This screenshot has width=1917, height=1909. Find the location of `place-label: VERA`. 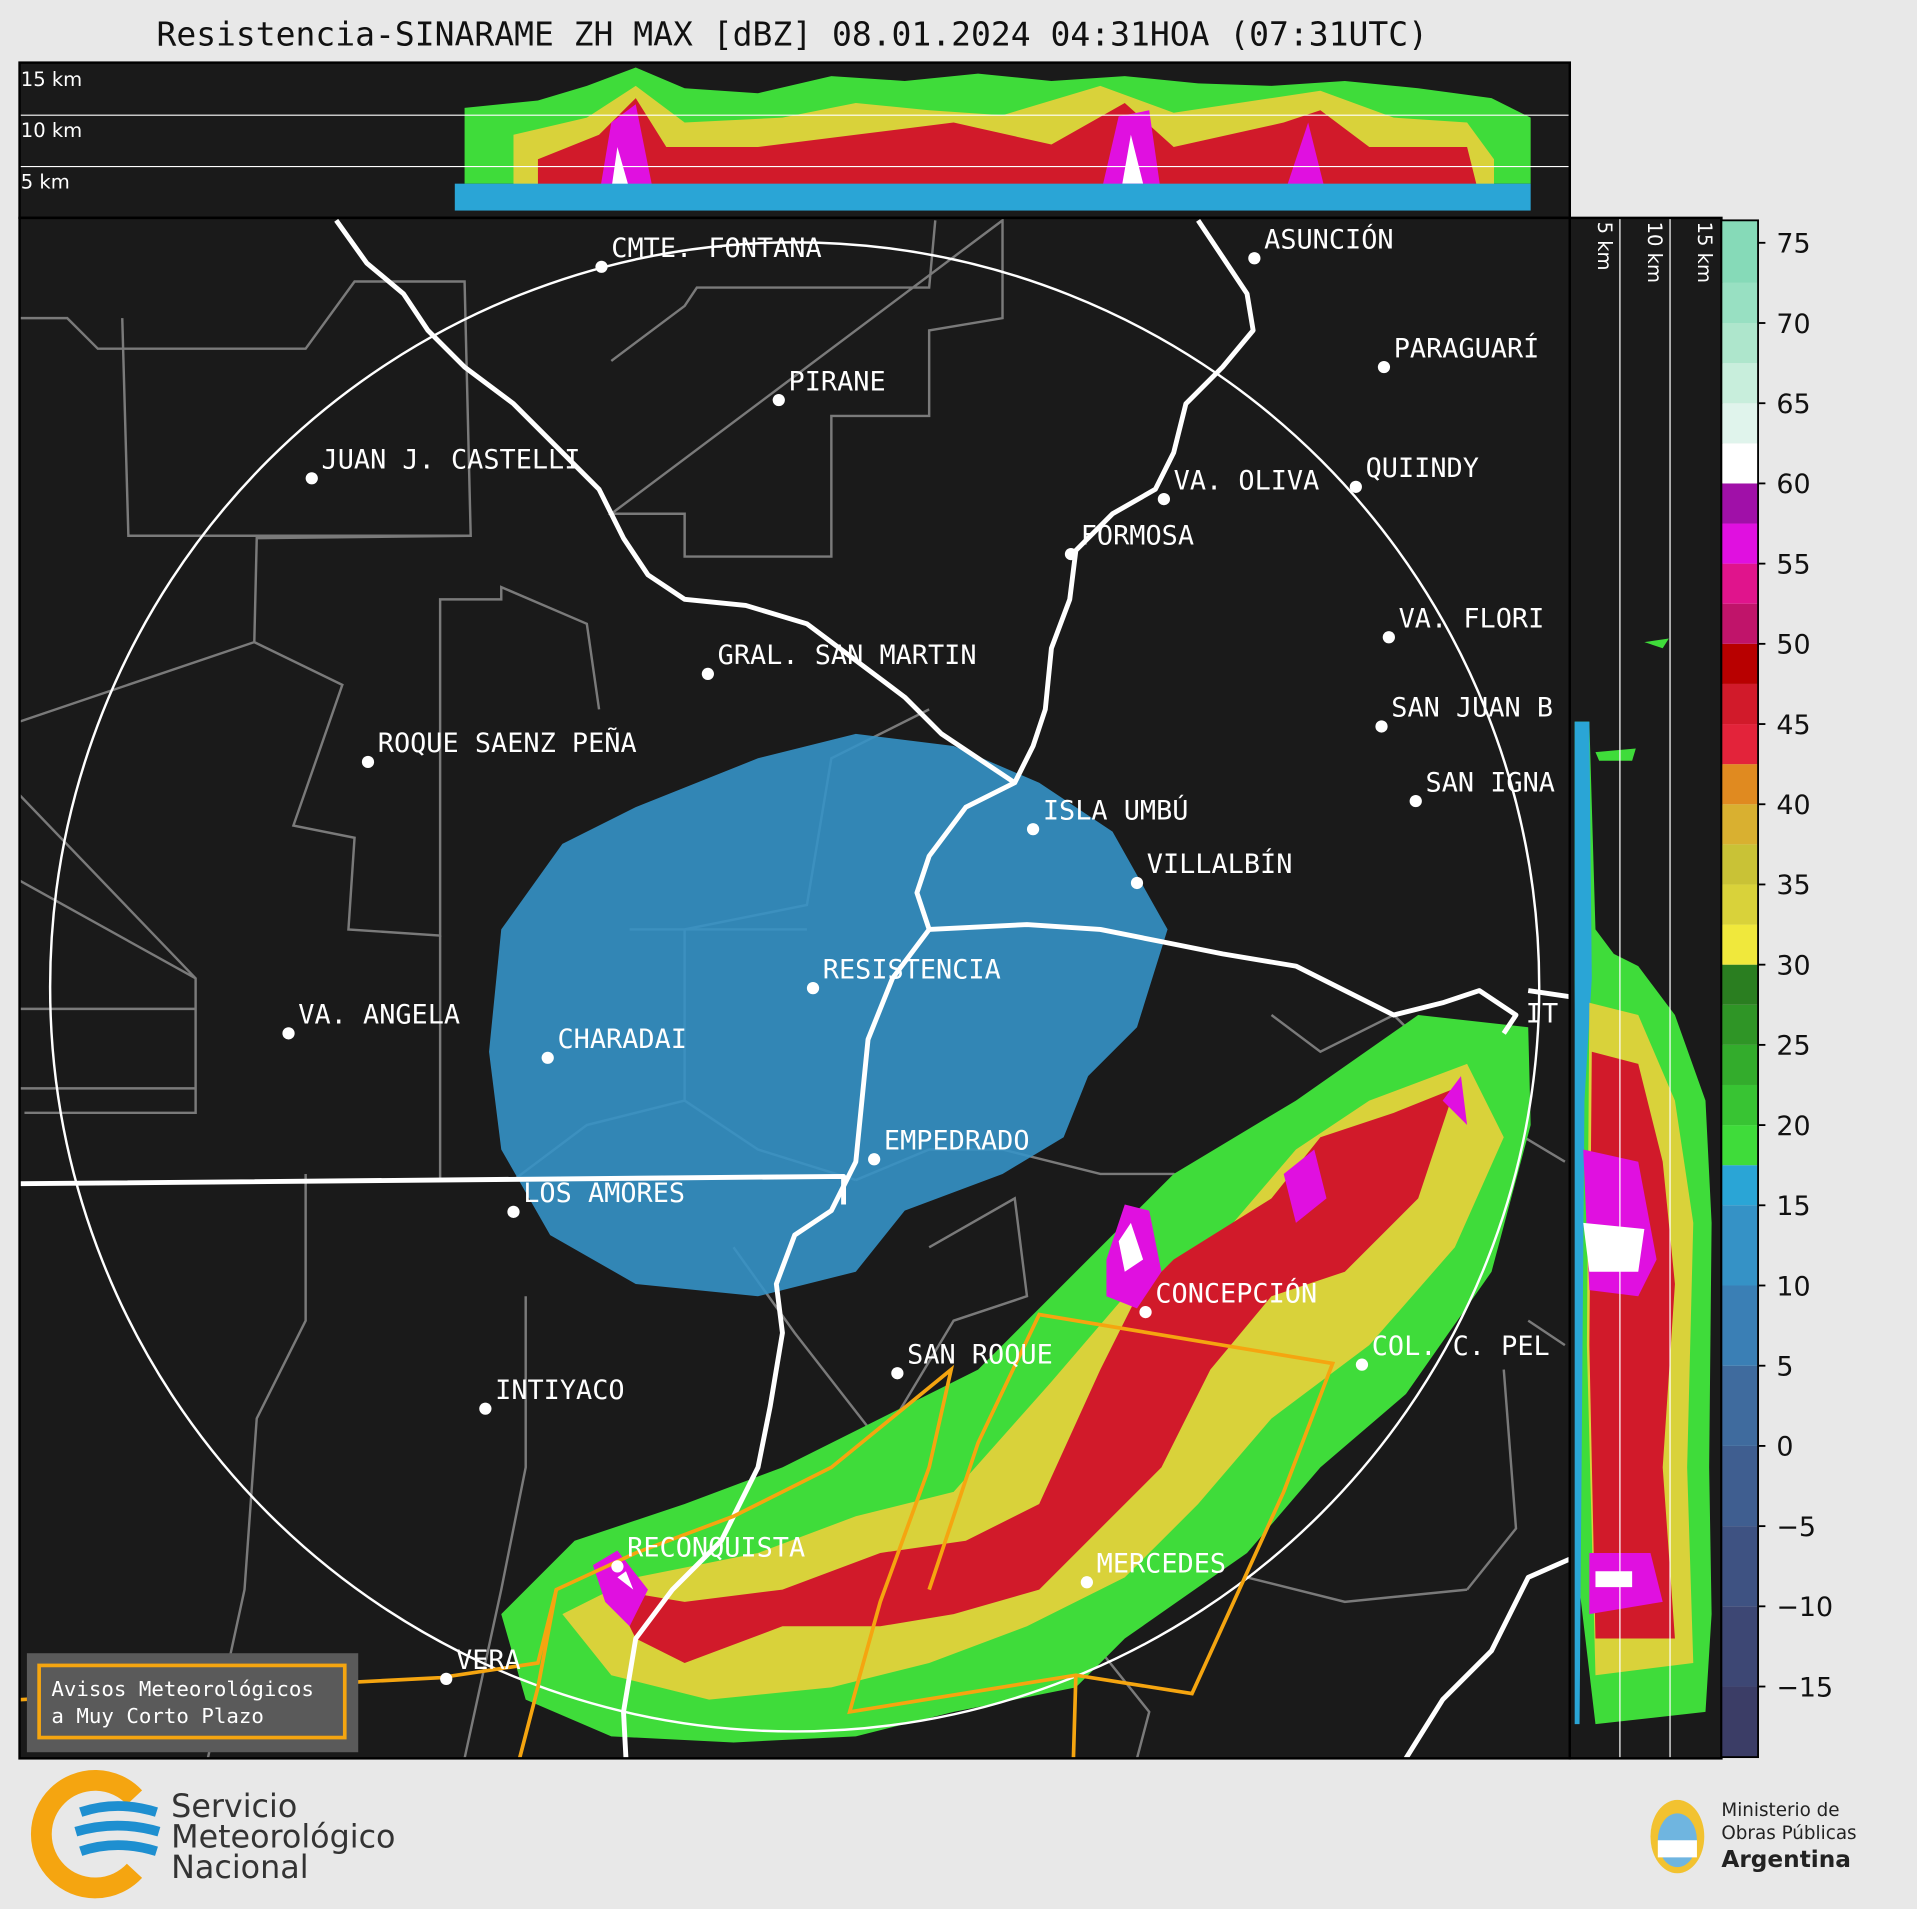

place-label: VERA is located at coordinates (488, 1660).